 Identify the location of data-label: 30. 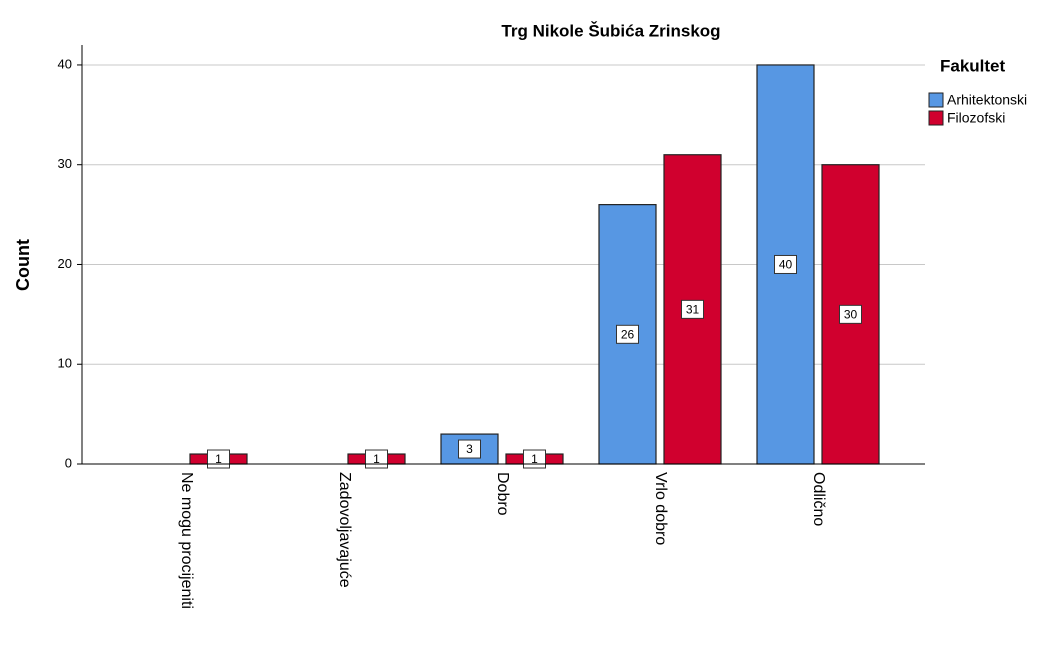
(851, 315).